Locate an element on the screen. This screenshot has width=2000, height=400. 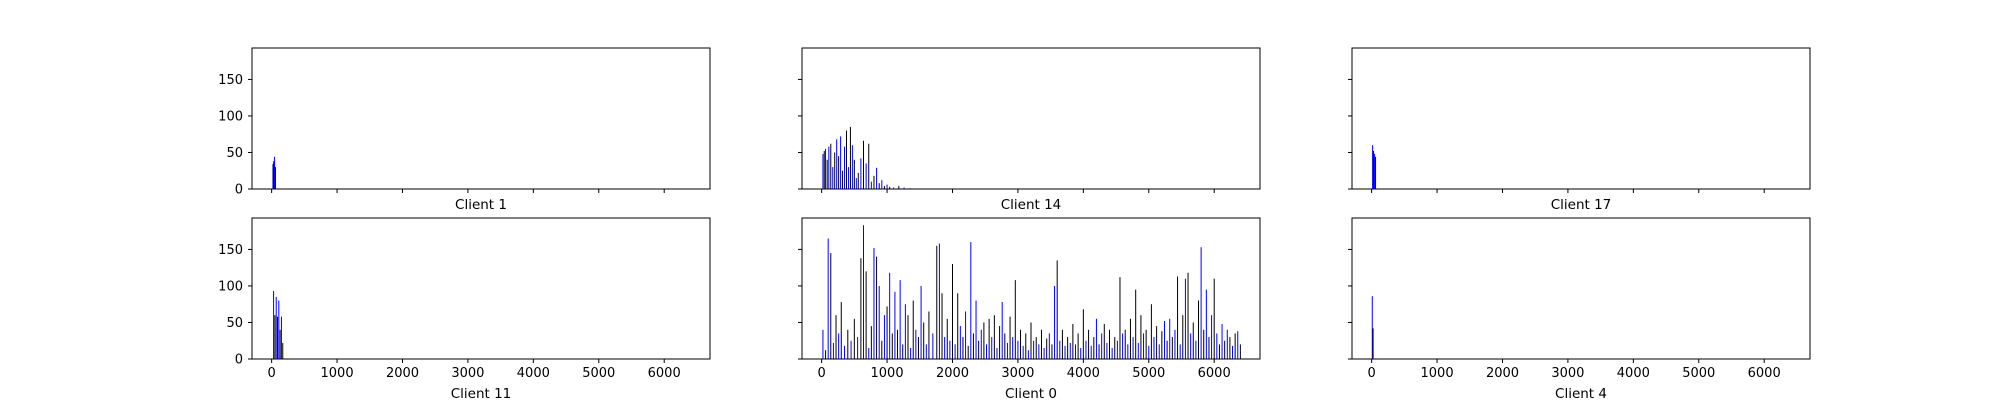
subplot-label: Client 0 is located at coordinates (1031, 393).